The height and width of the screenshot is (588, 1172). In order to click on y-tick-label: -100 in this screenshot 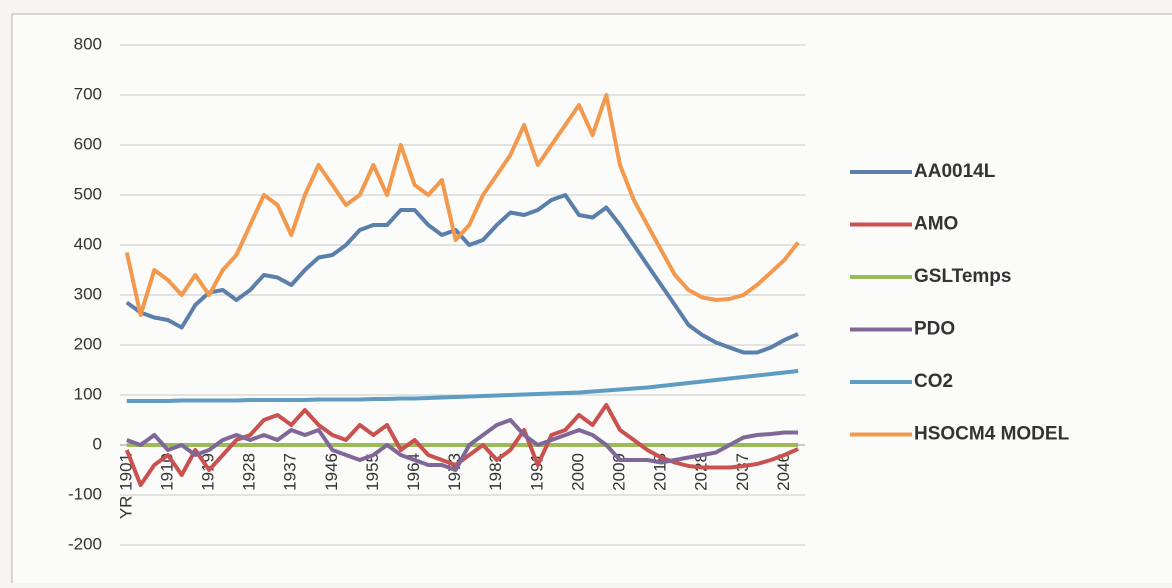, I will do `click(85, 493)`.